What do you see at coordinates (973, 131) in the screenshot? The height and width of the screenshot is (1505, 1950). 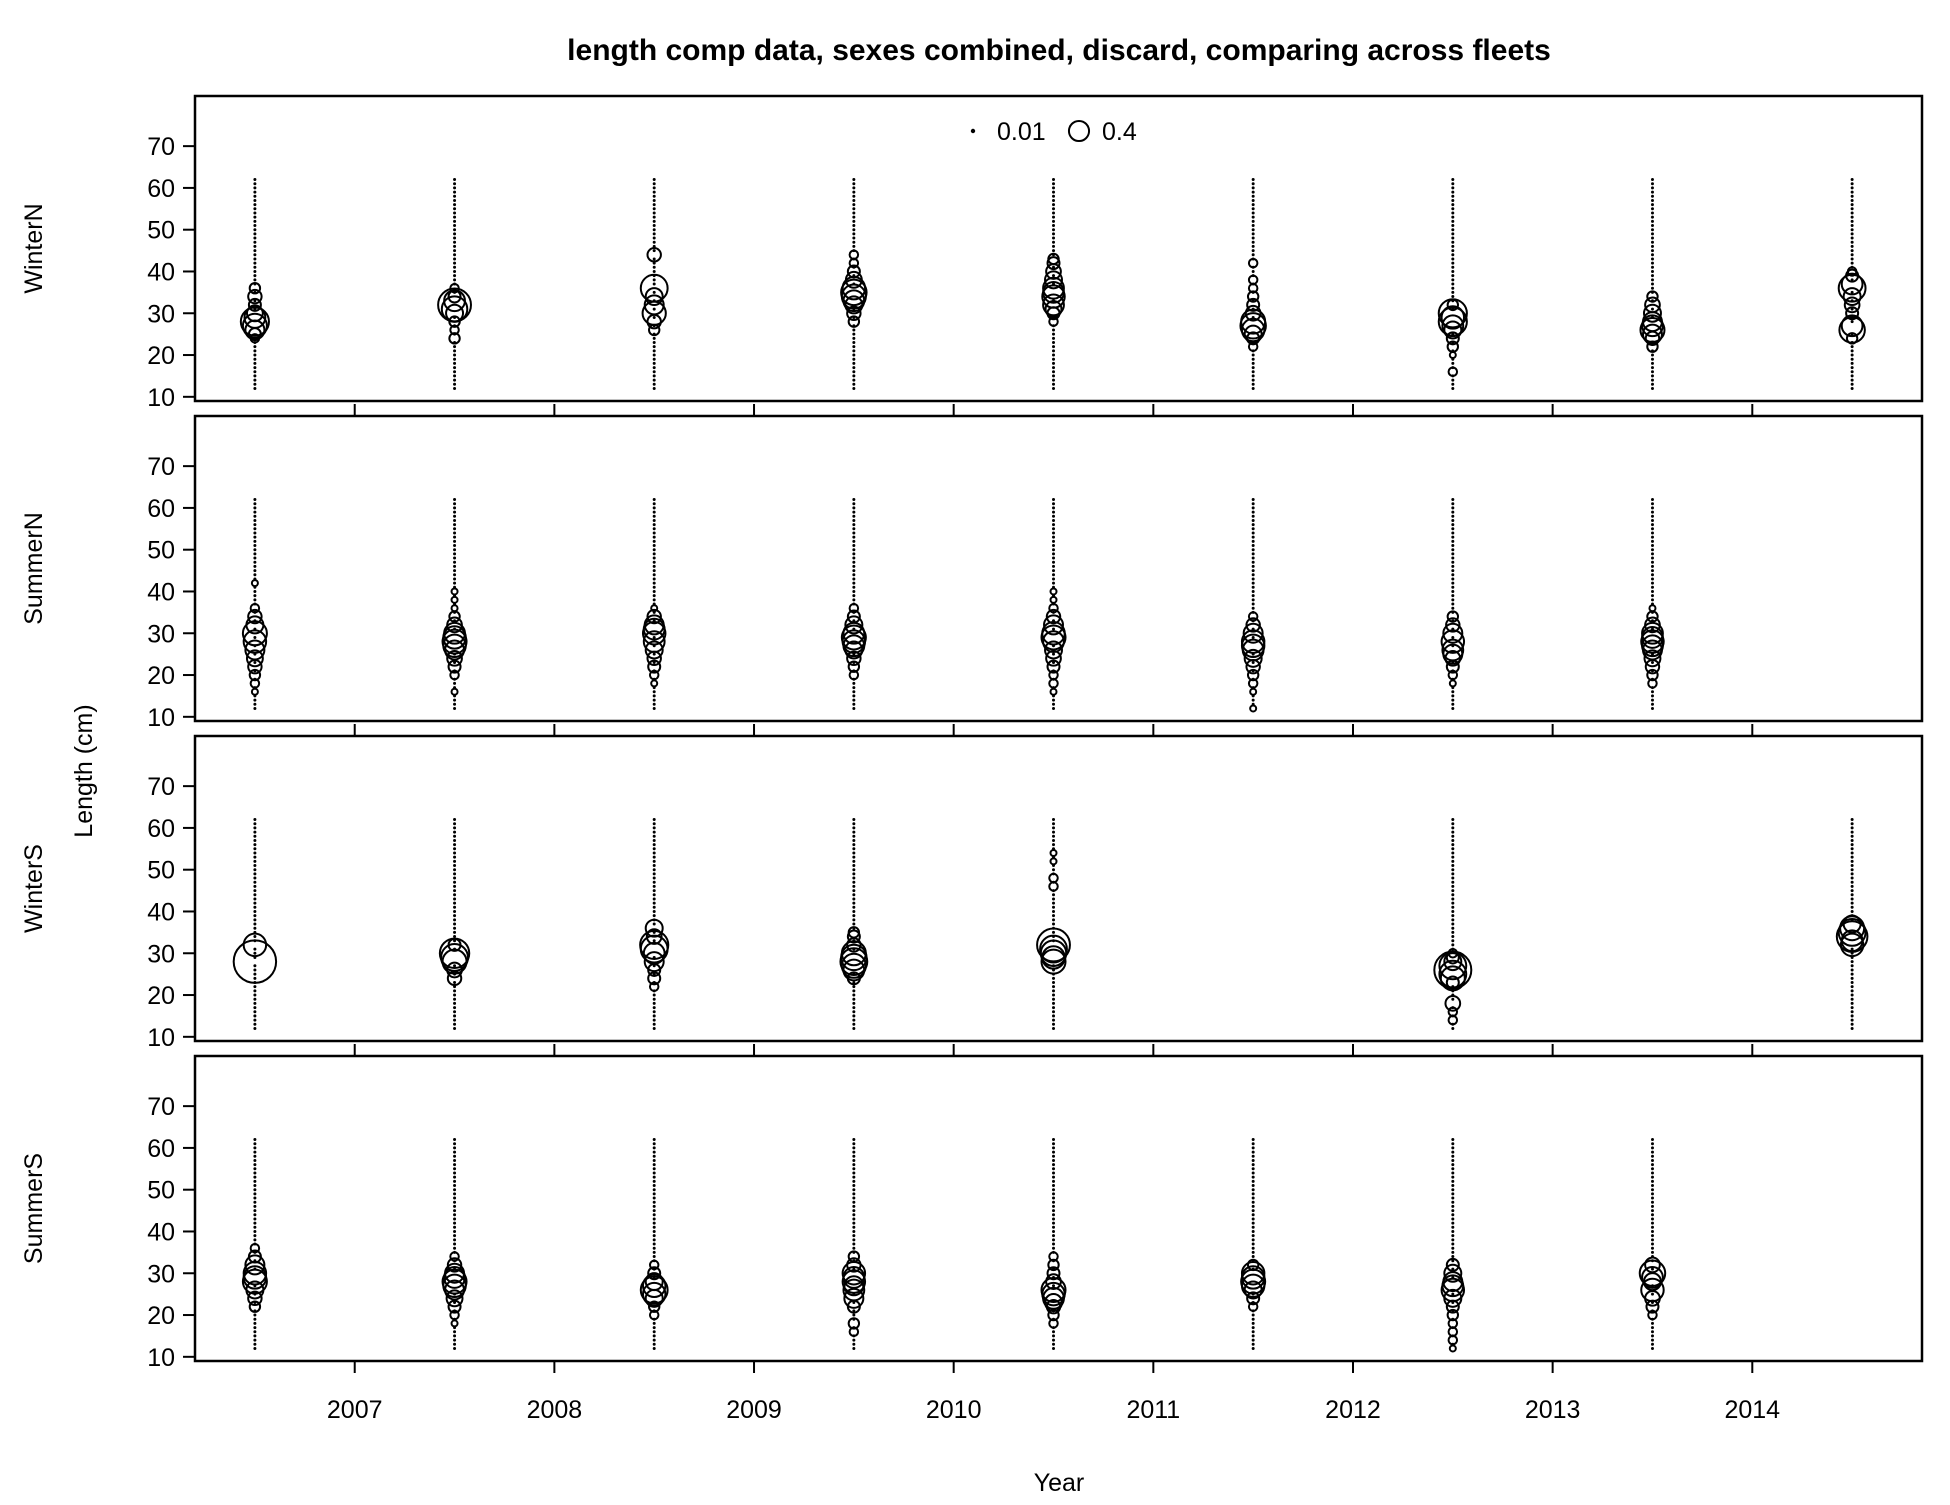 I see `legend-marker-small` at bounding box center [973, 131].